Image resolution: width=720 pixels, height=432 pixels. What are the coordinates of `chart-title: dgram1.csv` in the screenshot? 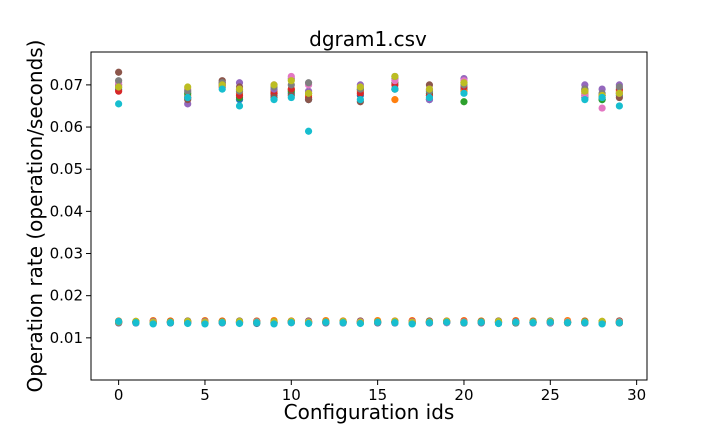 It's located at (368, 39).